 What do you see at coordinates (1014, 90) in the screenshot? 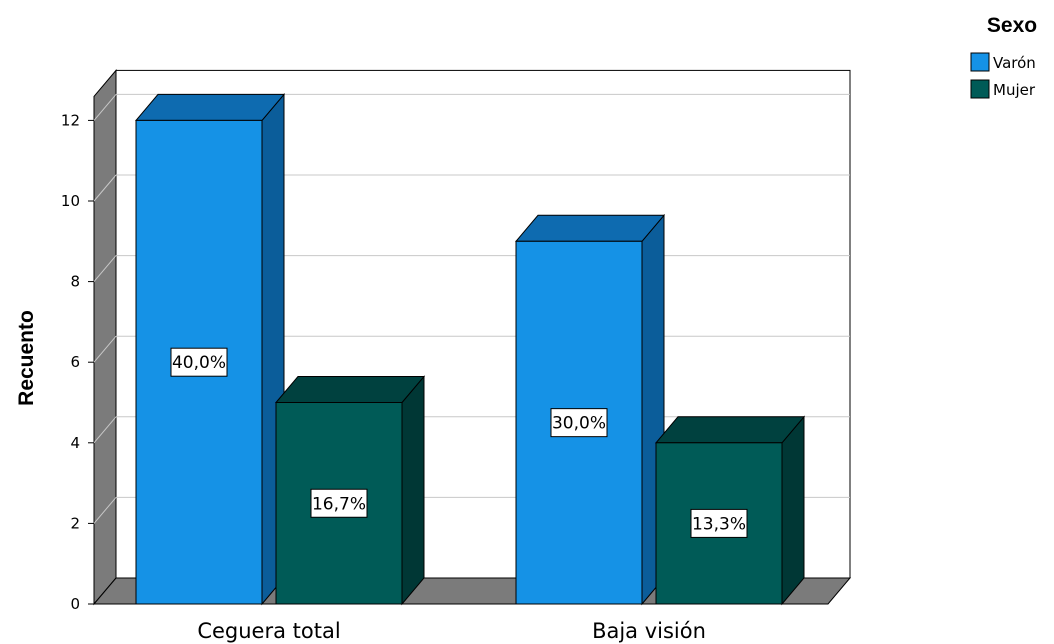
I see `legend-label: Mujer` at bounding box center [1014, 90].